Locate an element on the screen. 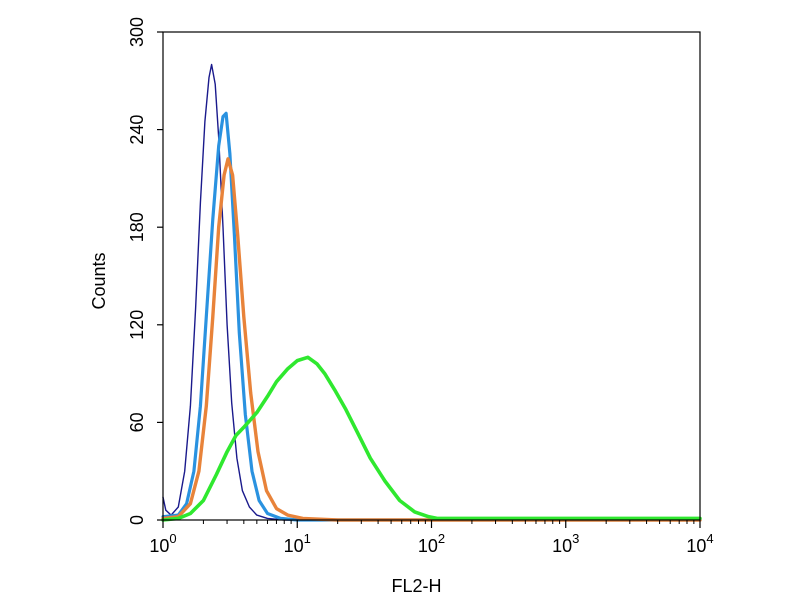 This screenshot has width=800, height=600. y-tick-label: 60 is located at coordinates (137, 422).